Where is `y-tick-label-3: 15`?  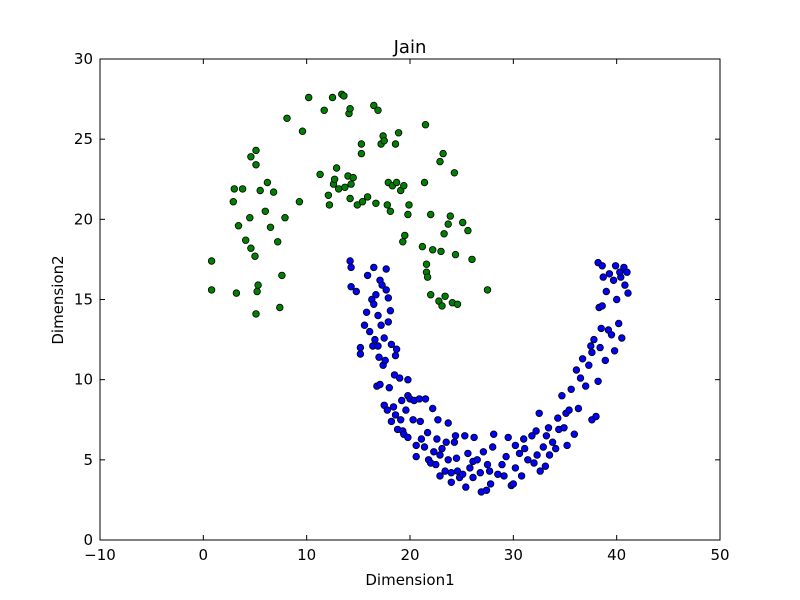 y-tick-label-3: 15 is located at coordinates (83, 300).